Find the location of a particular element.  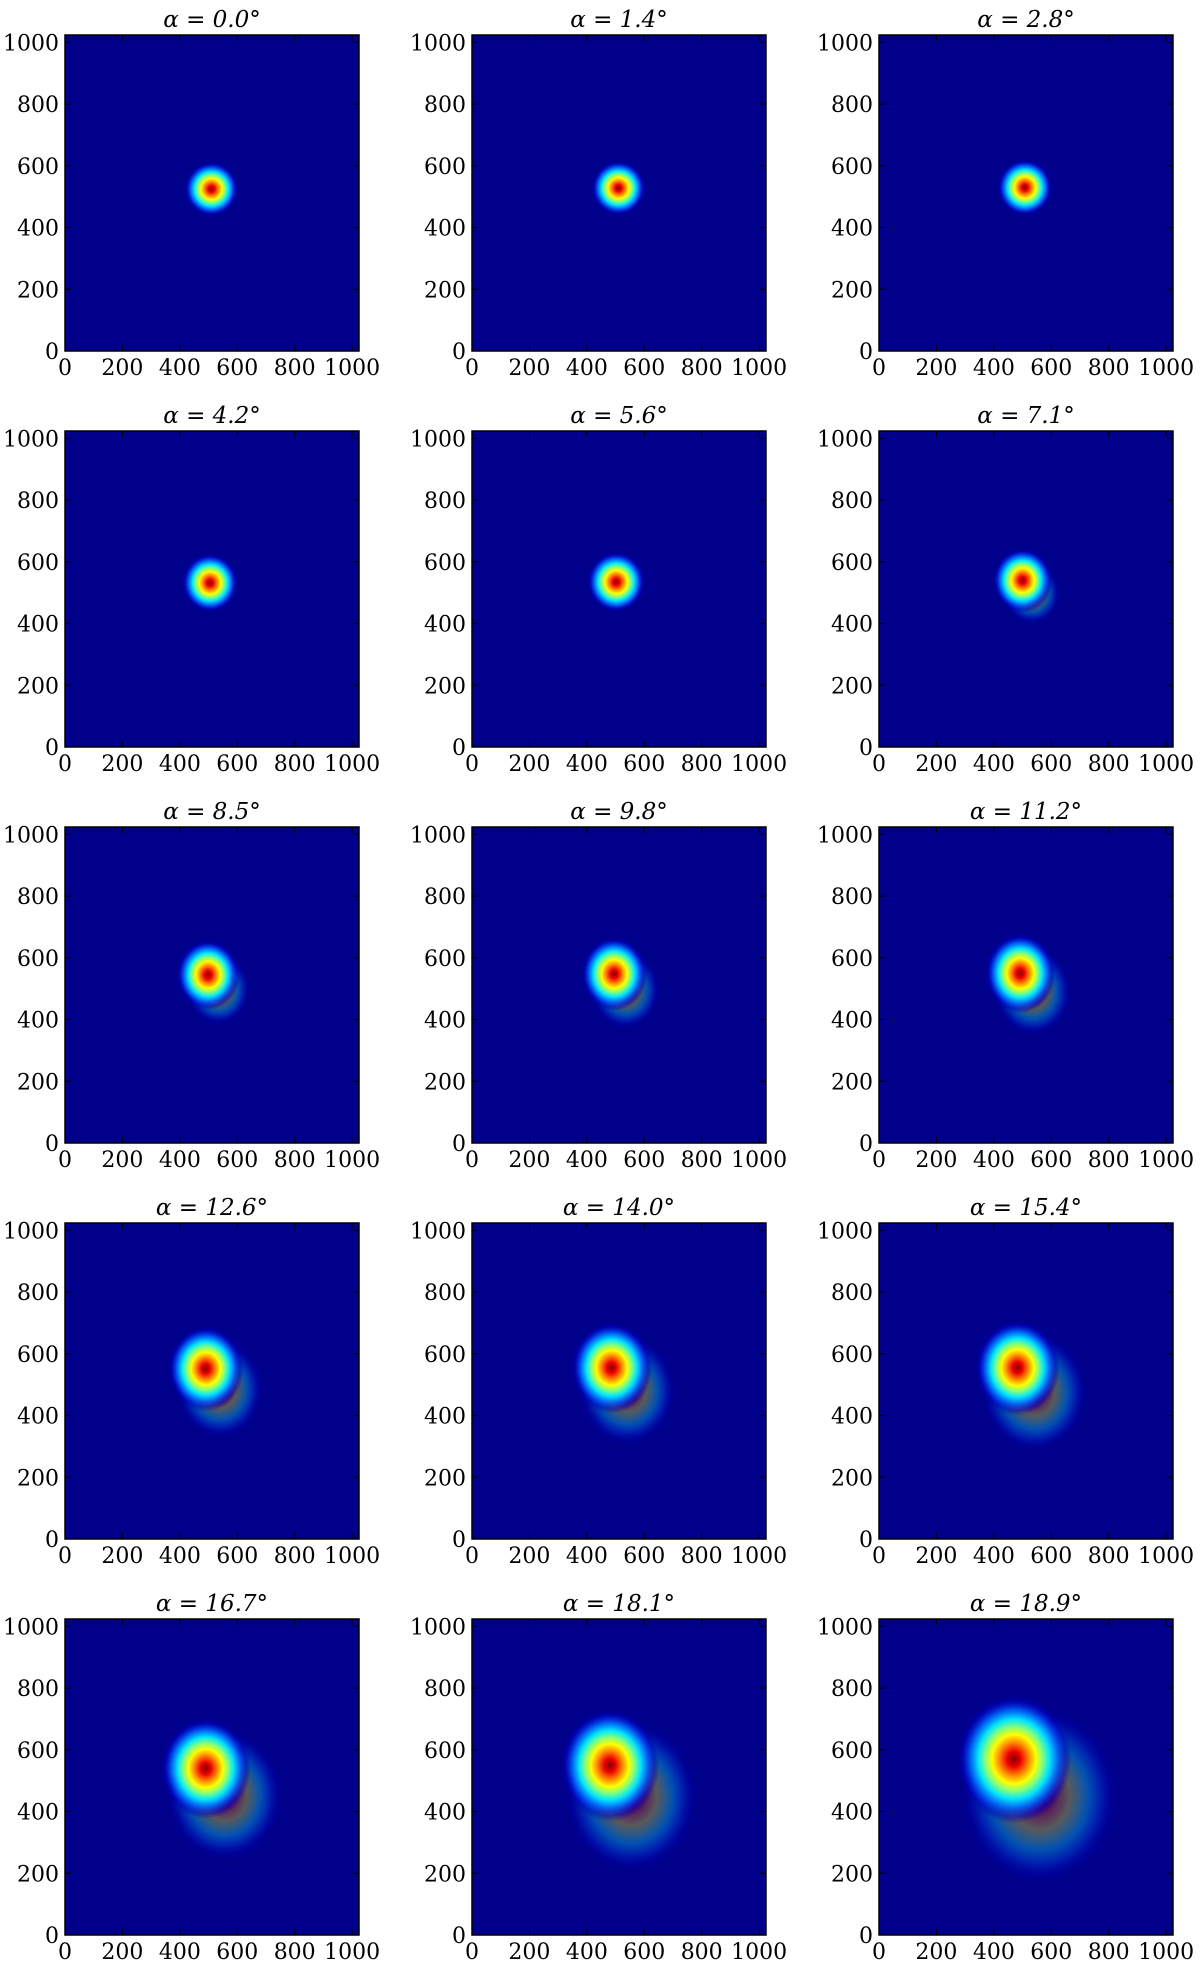

panel-title: α = 18.9° is located at coordinates (1026, 1604).